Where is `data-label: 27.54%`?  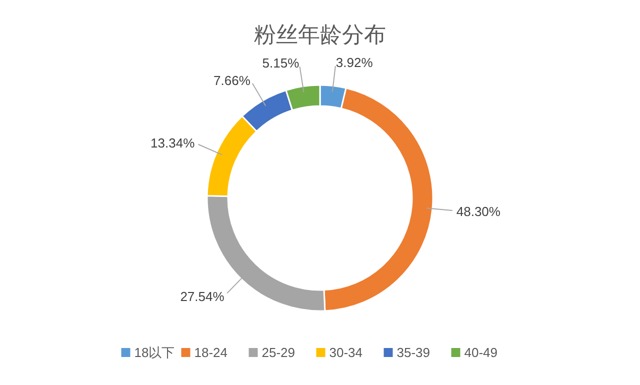 data-label: 27.54% is located at coordinates (202, 296).